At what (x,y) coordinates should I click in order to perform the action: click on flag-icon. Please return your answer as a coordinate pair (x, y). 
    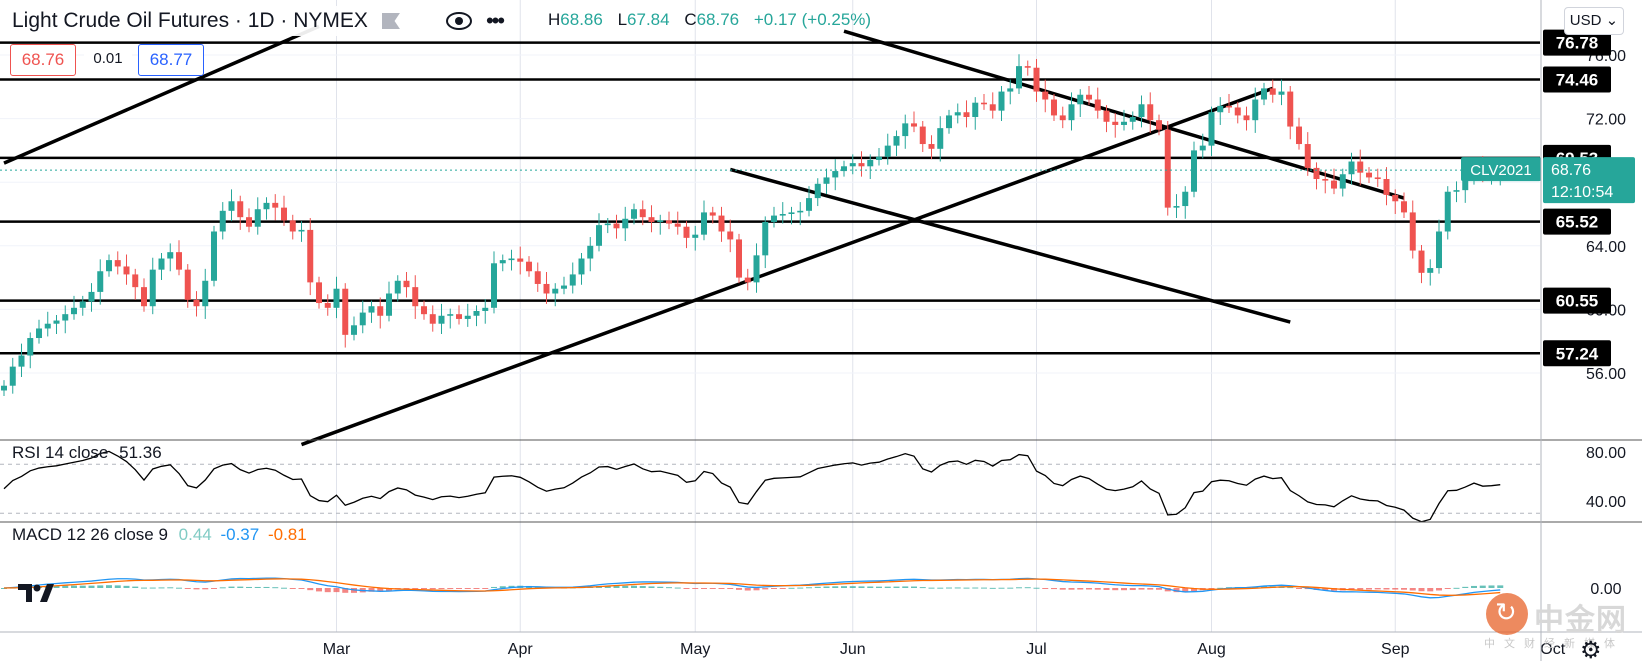
    Looking at the image, I should click on (390, 21).